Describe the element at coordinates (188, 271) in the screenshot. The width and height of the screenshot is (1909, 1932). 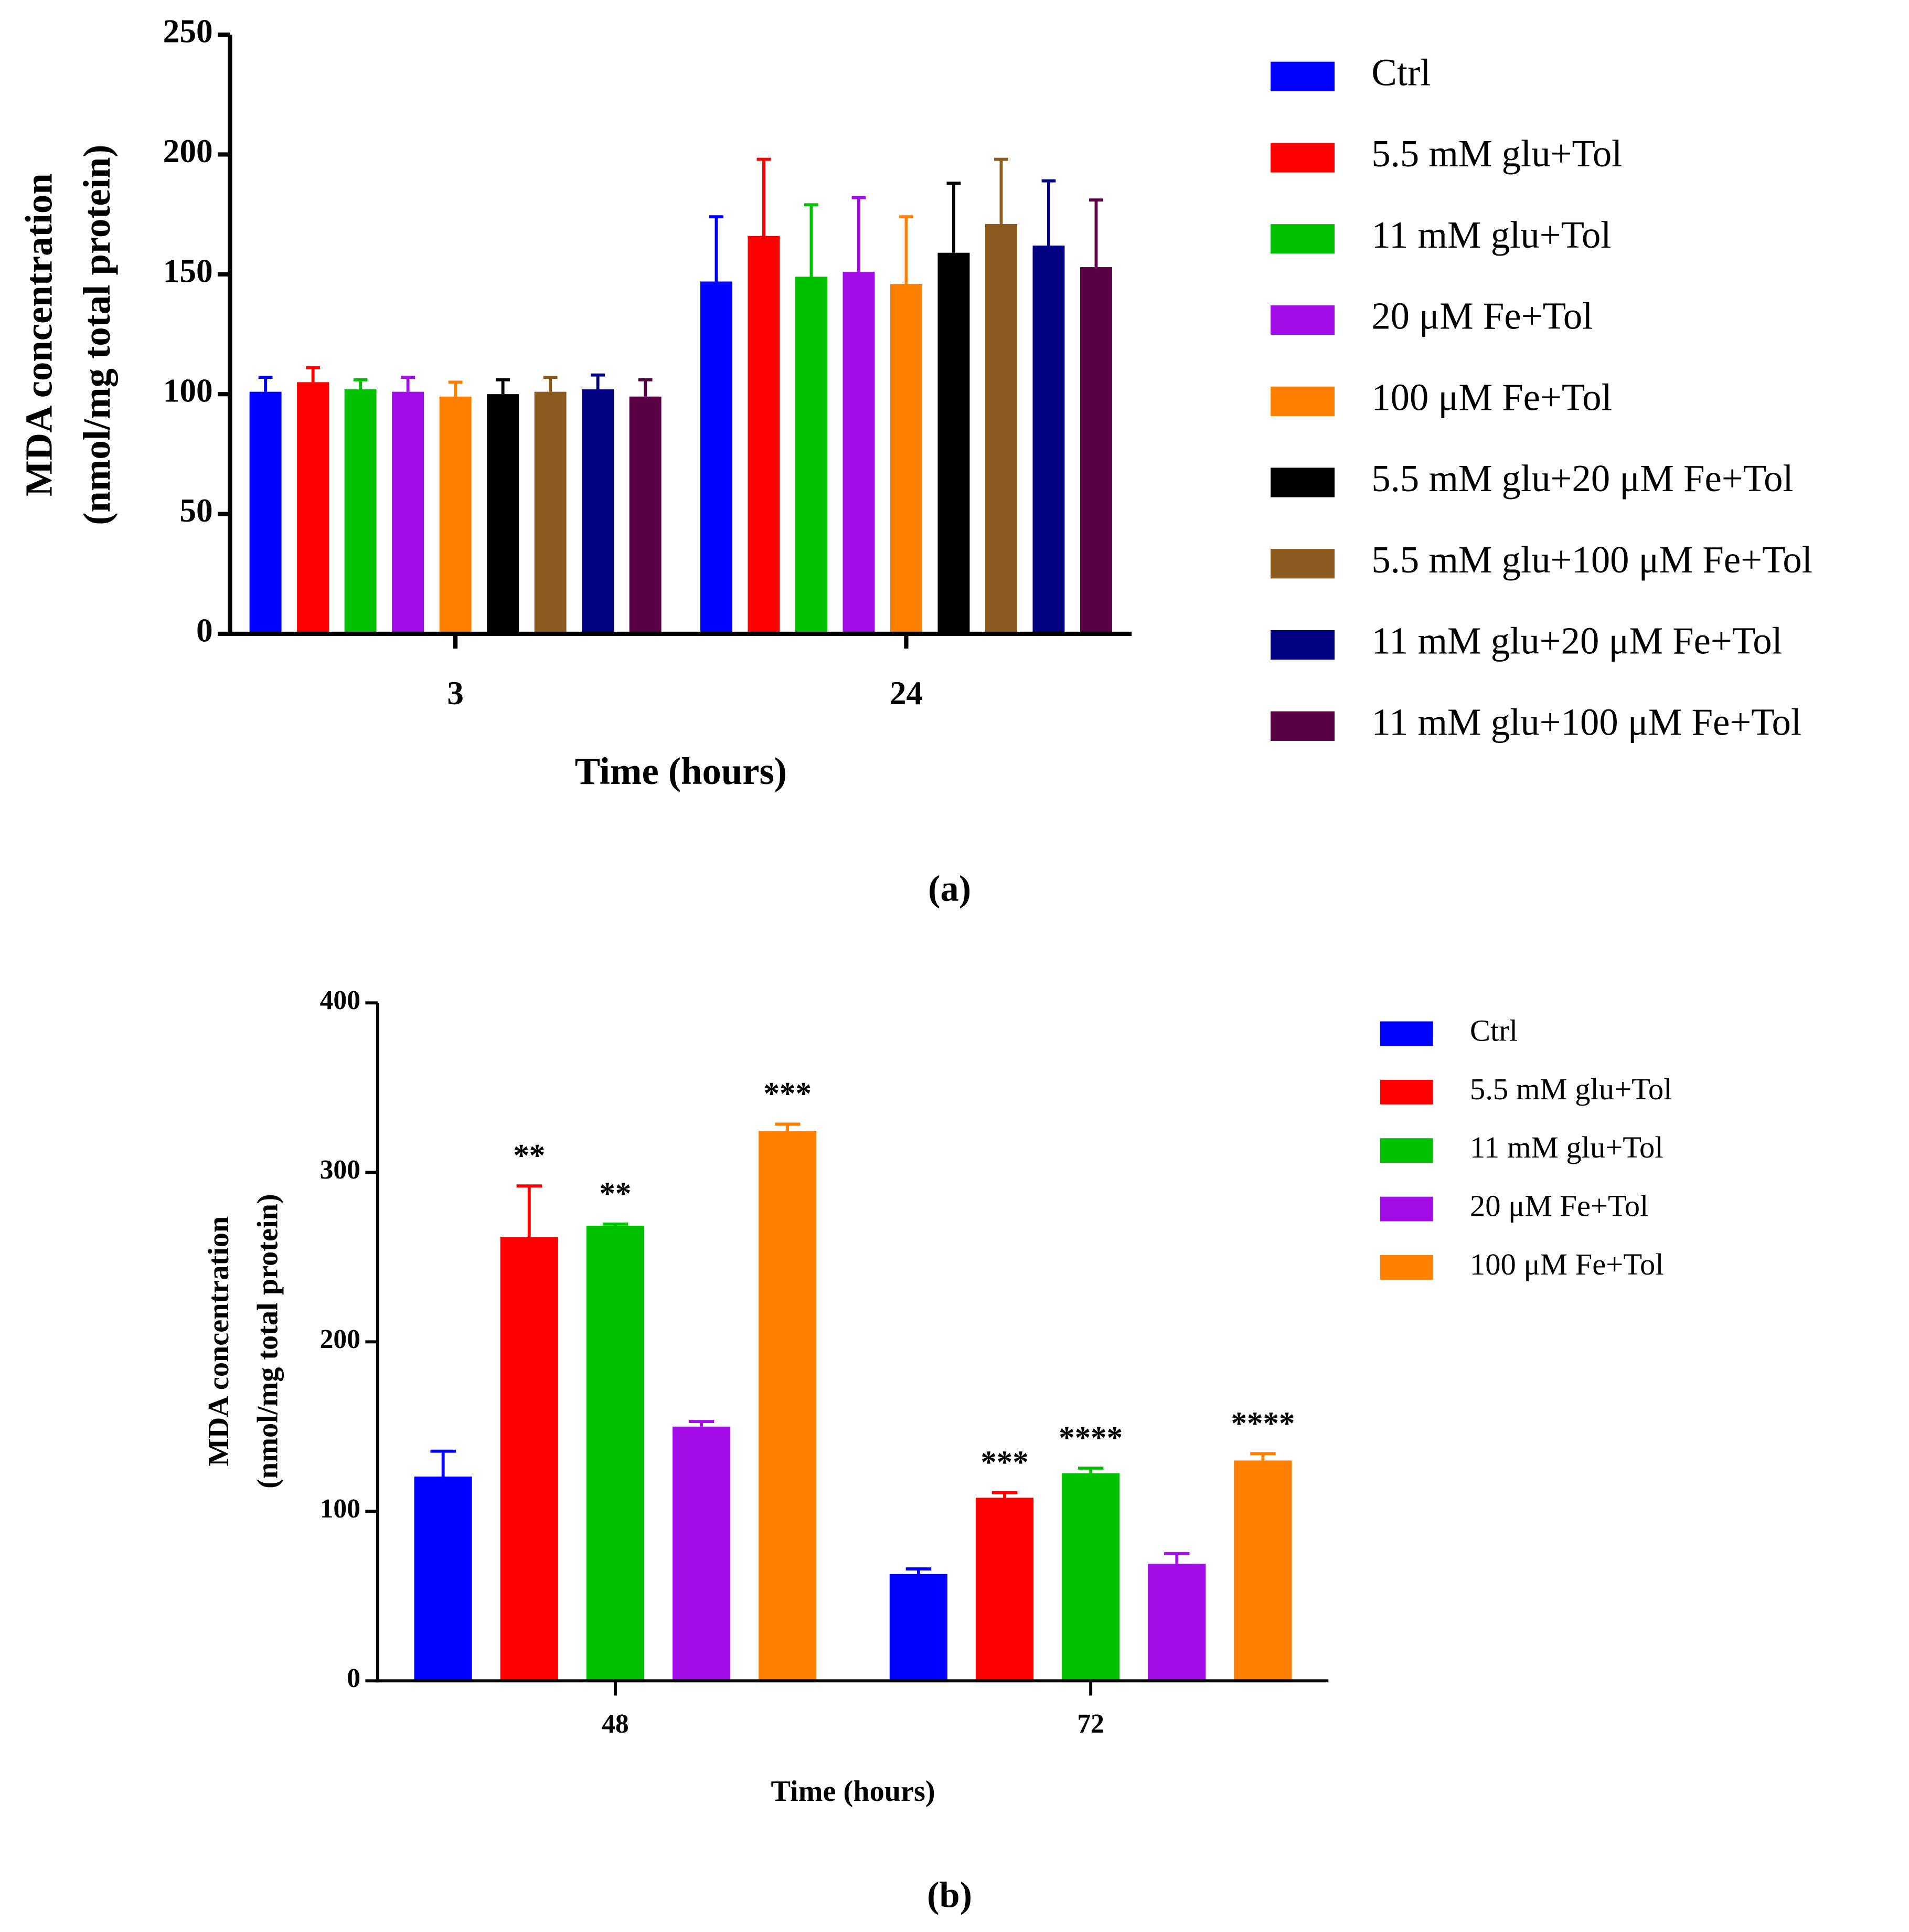
I see `y-tick-label: 150` at that location.